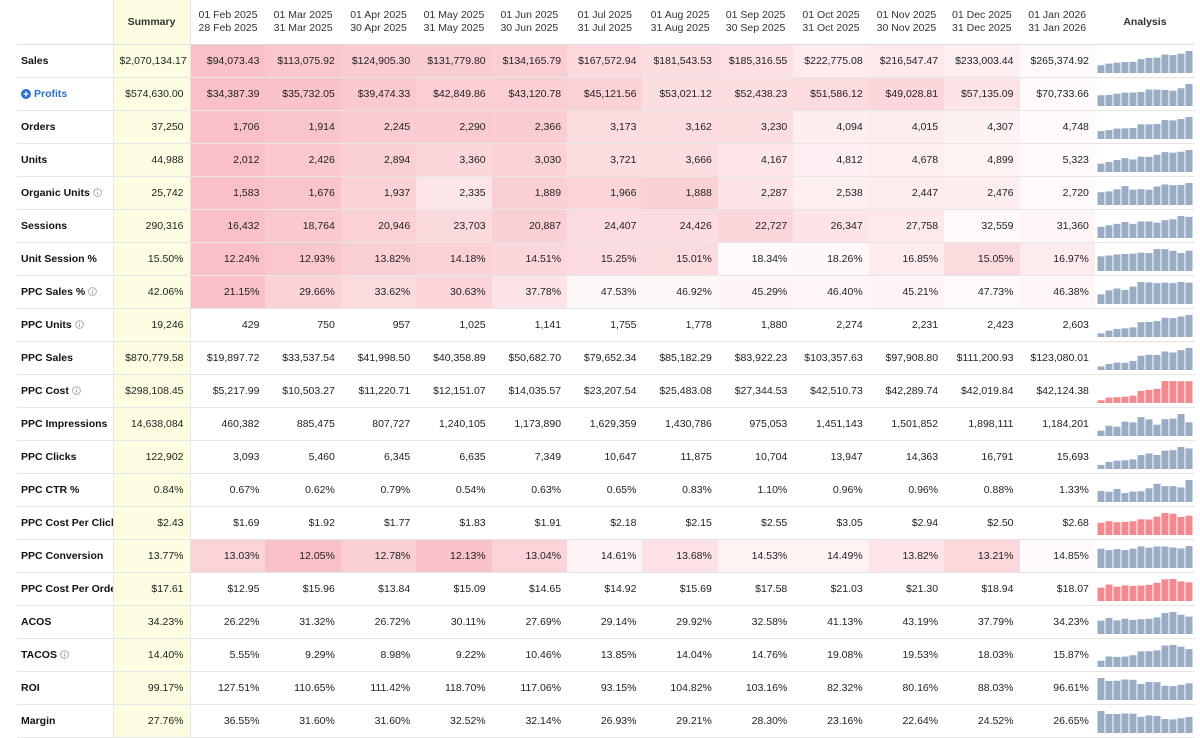 The width and height of the screenshot is (1200, 738). I want to click on value-cell: 29.66%, so click(303, 292).